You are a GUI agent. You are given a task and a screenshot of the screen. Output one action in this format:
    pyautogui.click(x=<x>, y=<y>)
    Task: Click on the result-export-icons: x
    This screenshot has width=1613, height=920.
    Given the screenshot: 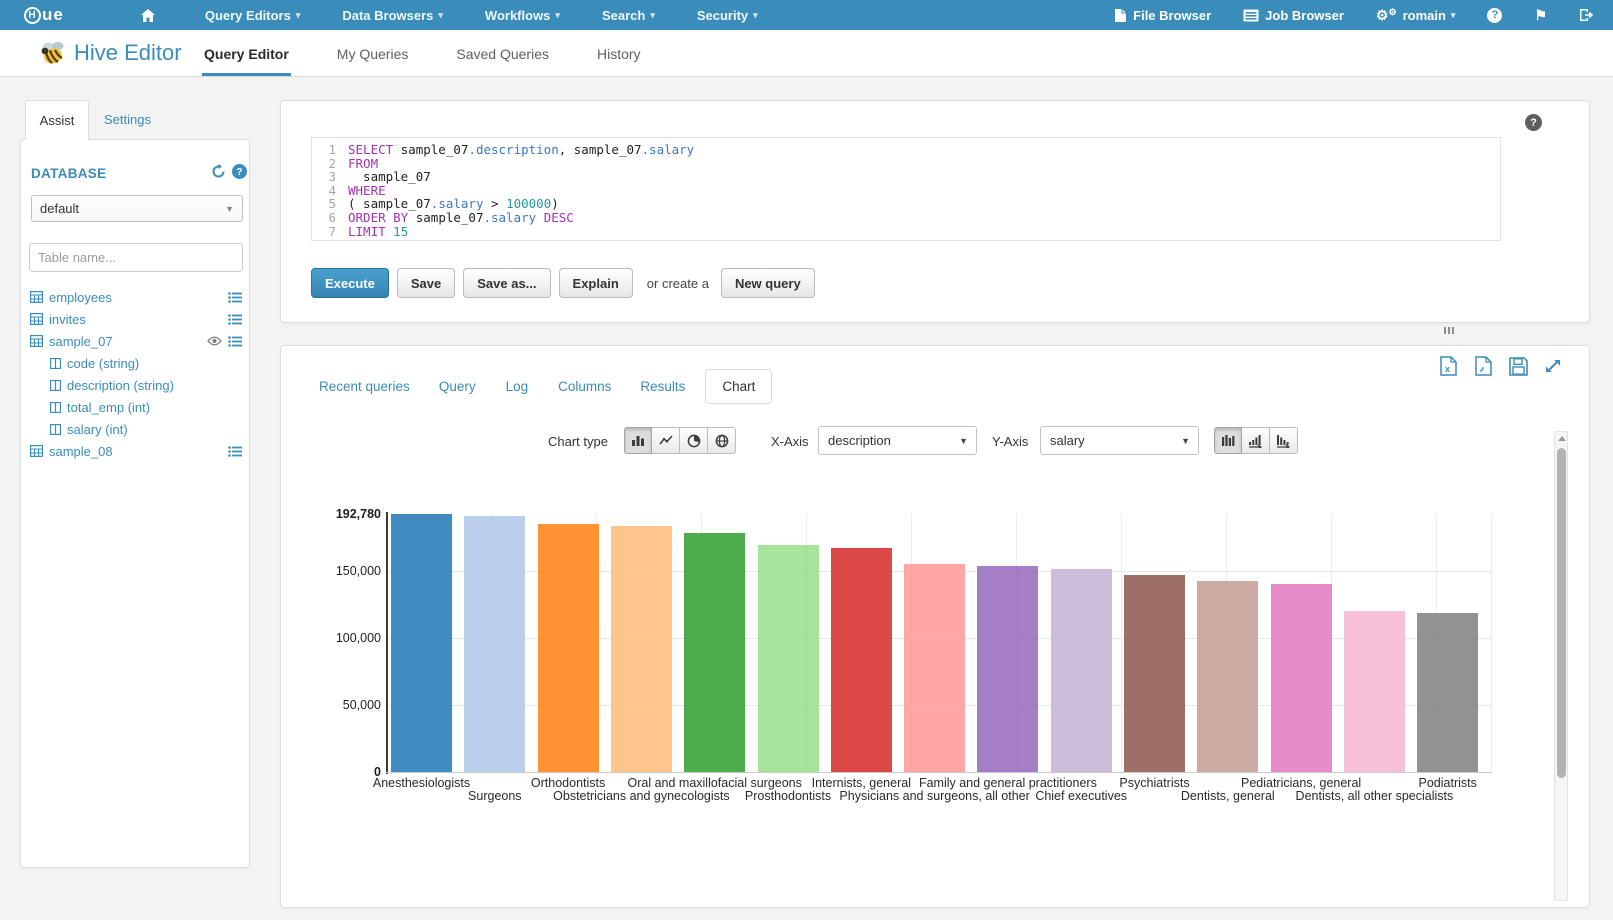 What is the action you would take?
    pyautogui.click(x=1500, y=366)
    